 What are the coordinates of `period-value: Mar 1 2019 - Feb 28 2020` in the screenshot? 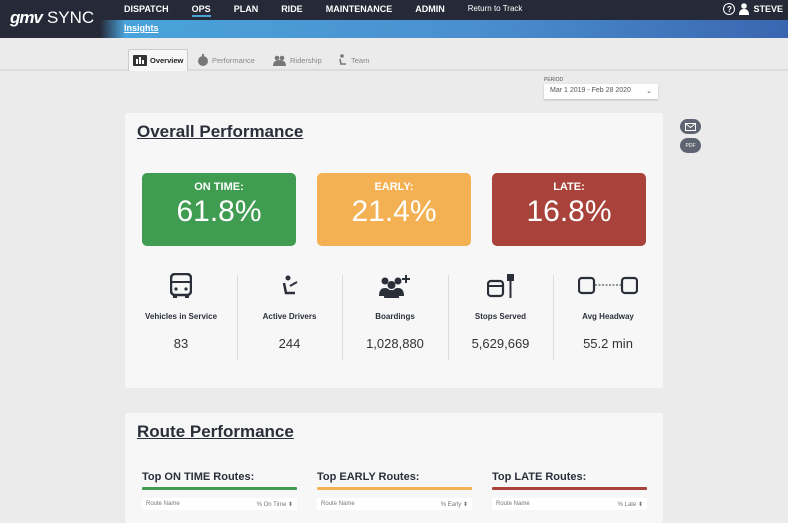 It's located at (590, 90).